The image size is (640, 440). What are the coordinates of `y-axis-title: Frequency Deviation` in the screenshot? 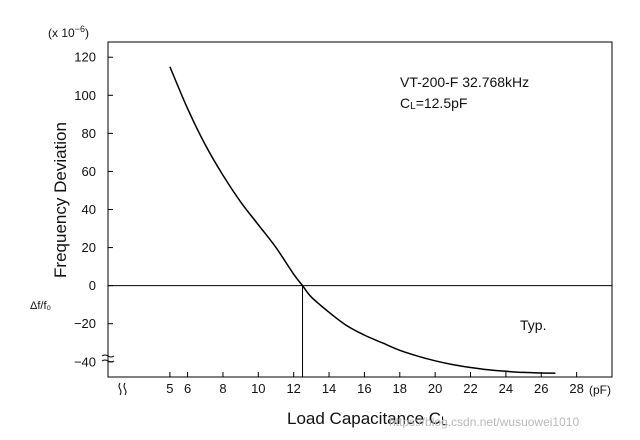 It's located at (60, 200).